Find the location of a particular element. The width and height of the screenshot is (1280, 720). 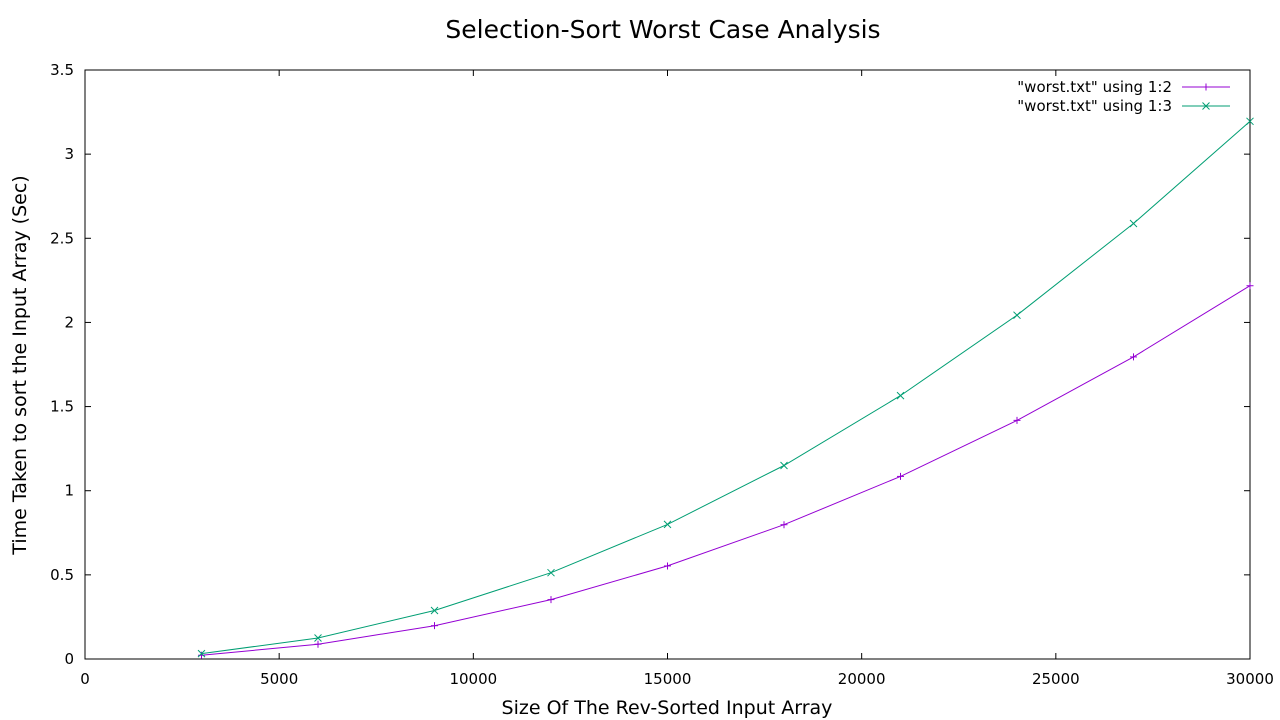

y-tick-label: 1.5 is located at coordinates (62, 407).